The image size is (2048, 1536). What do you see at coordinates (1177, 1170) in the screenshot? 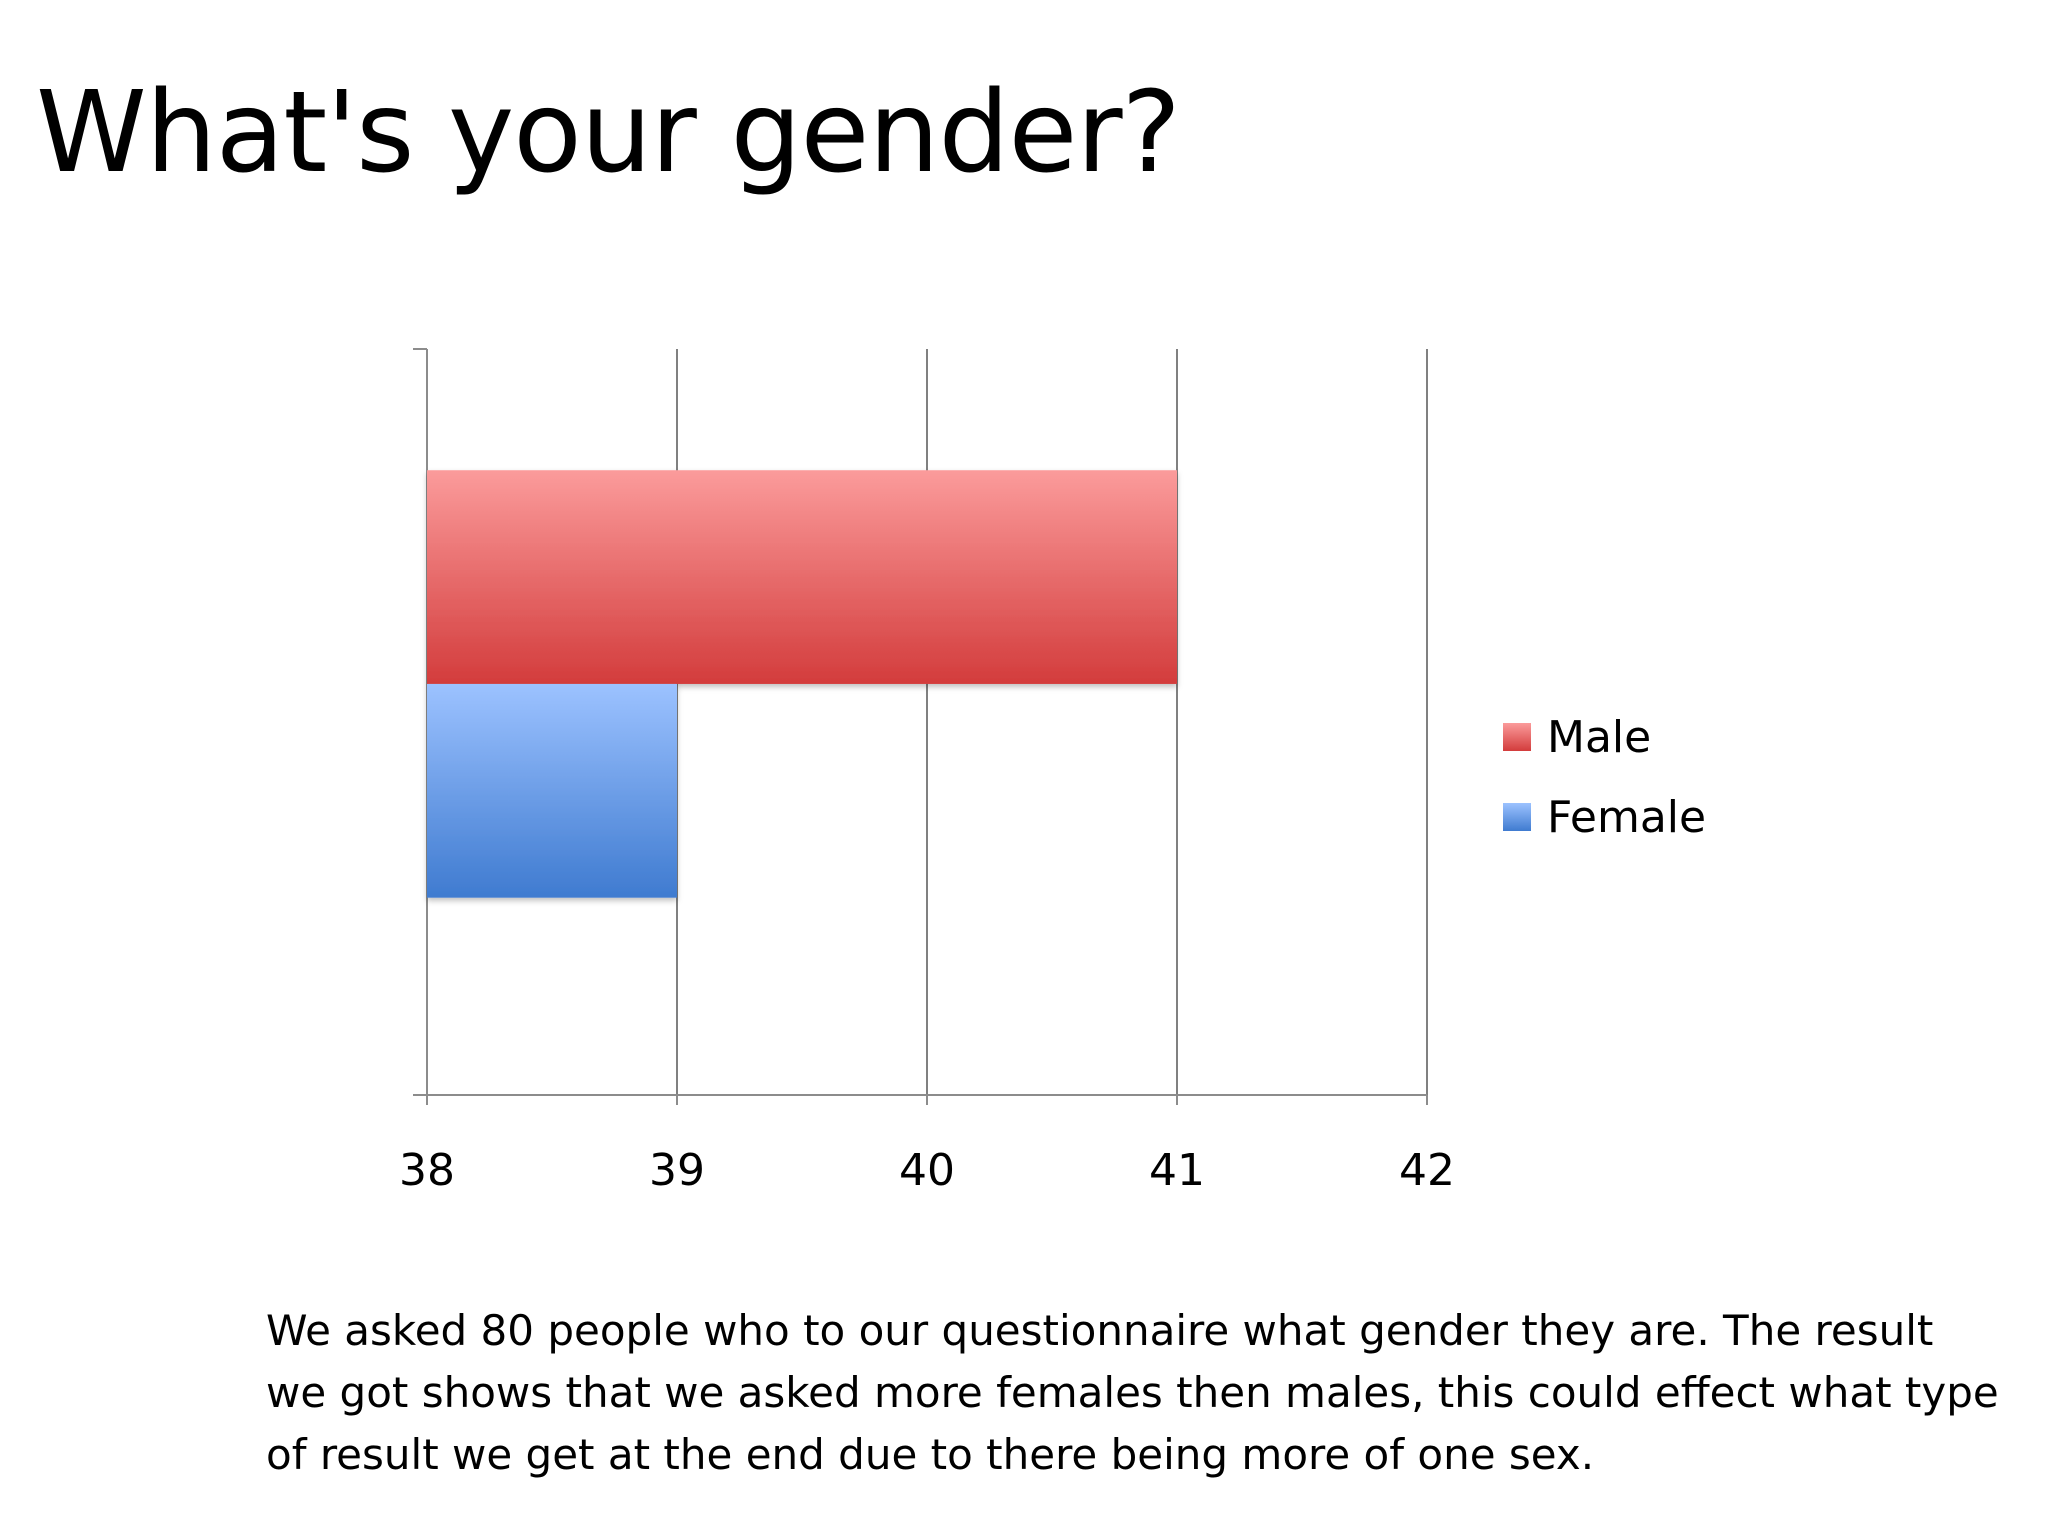
I see `x-tick-label-41: 41` at bounding box center [1177, 1170].